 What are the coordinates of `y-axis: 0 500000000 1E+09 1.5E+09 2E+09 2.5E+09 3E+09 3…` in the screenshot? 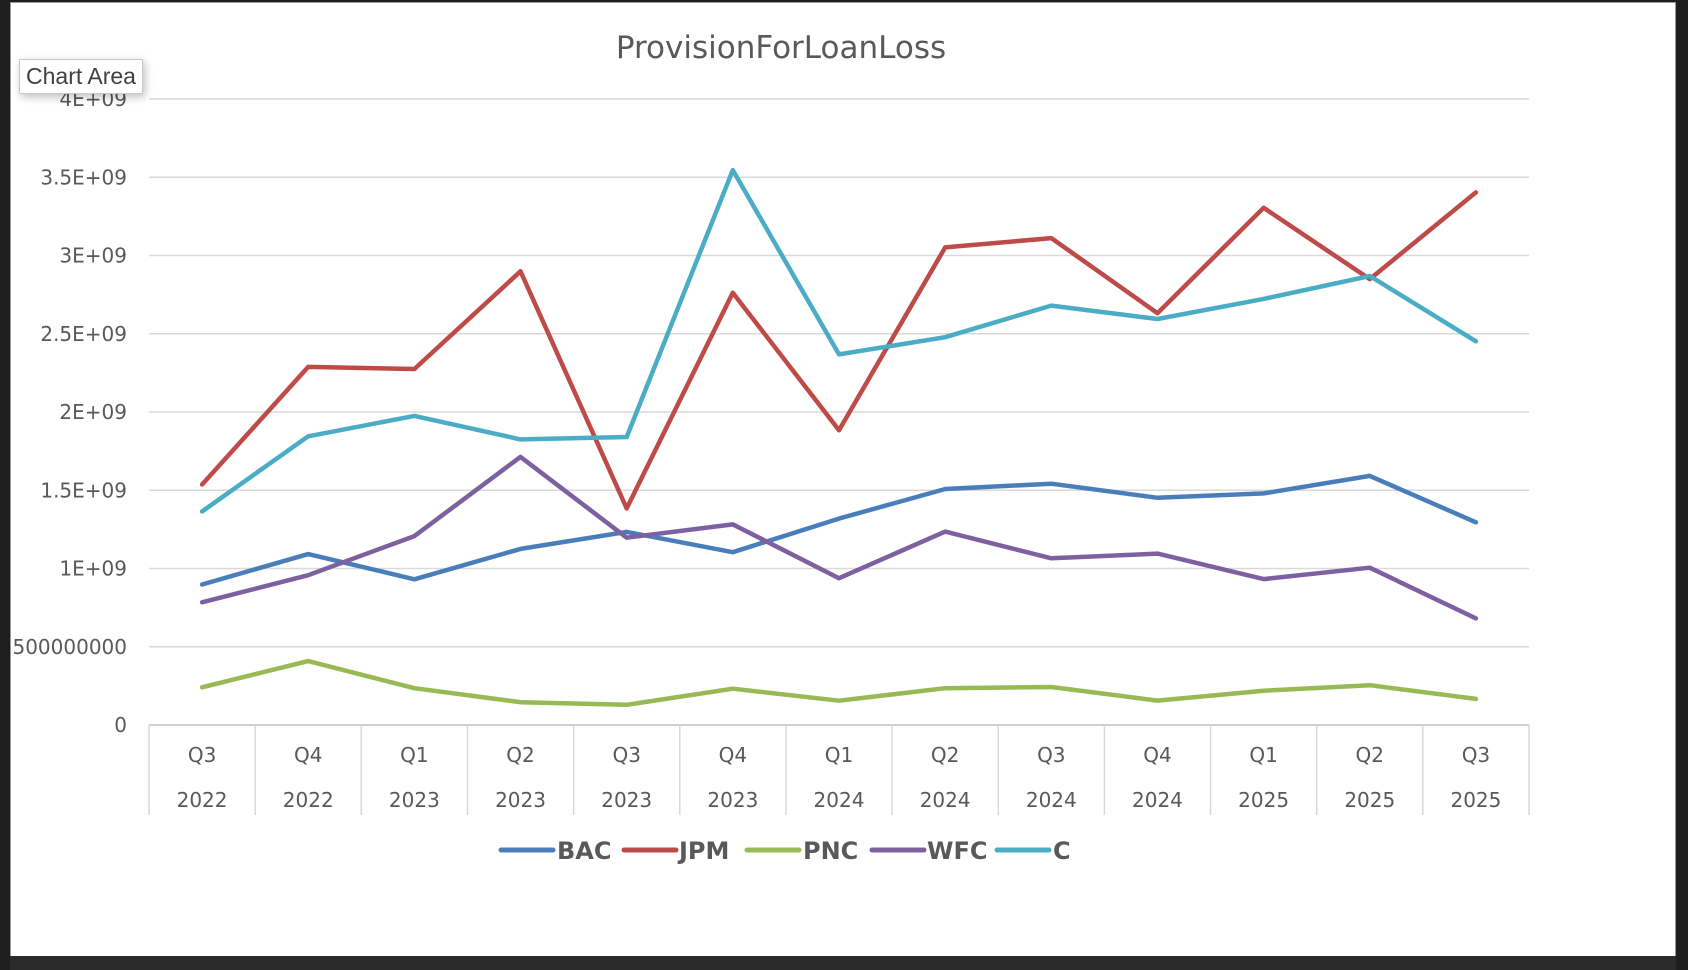 It's located at (69, 412).